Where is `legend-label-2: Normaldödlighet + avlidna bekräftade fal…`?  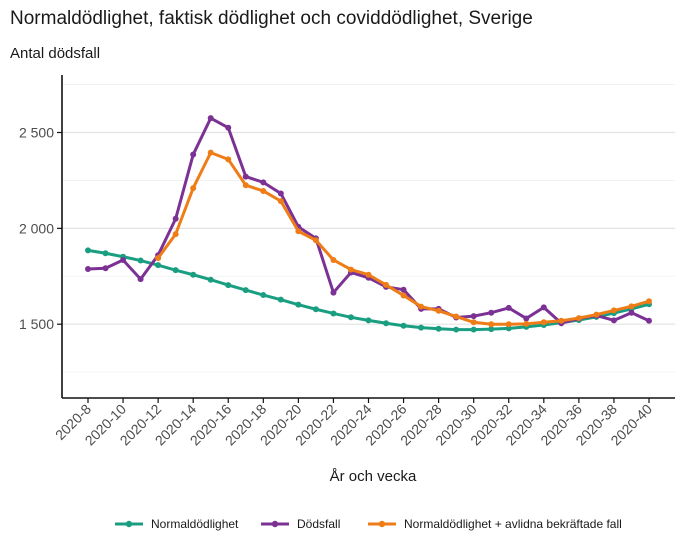
legend-label-2: Normaldödlighet + avlidna bekräftade fal… is located at coordinates (513, 524).